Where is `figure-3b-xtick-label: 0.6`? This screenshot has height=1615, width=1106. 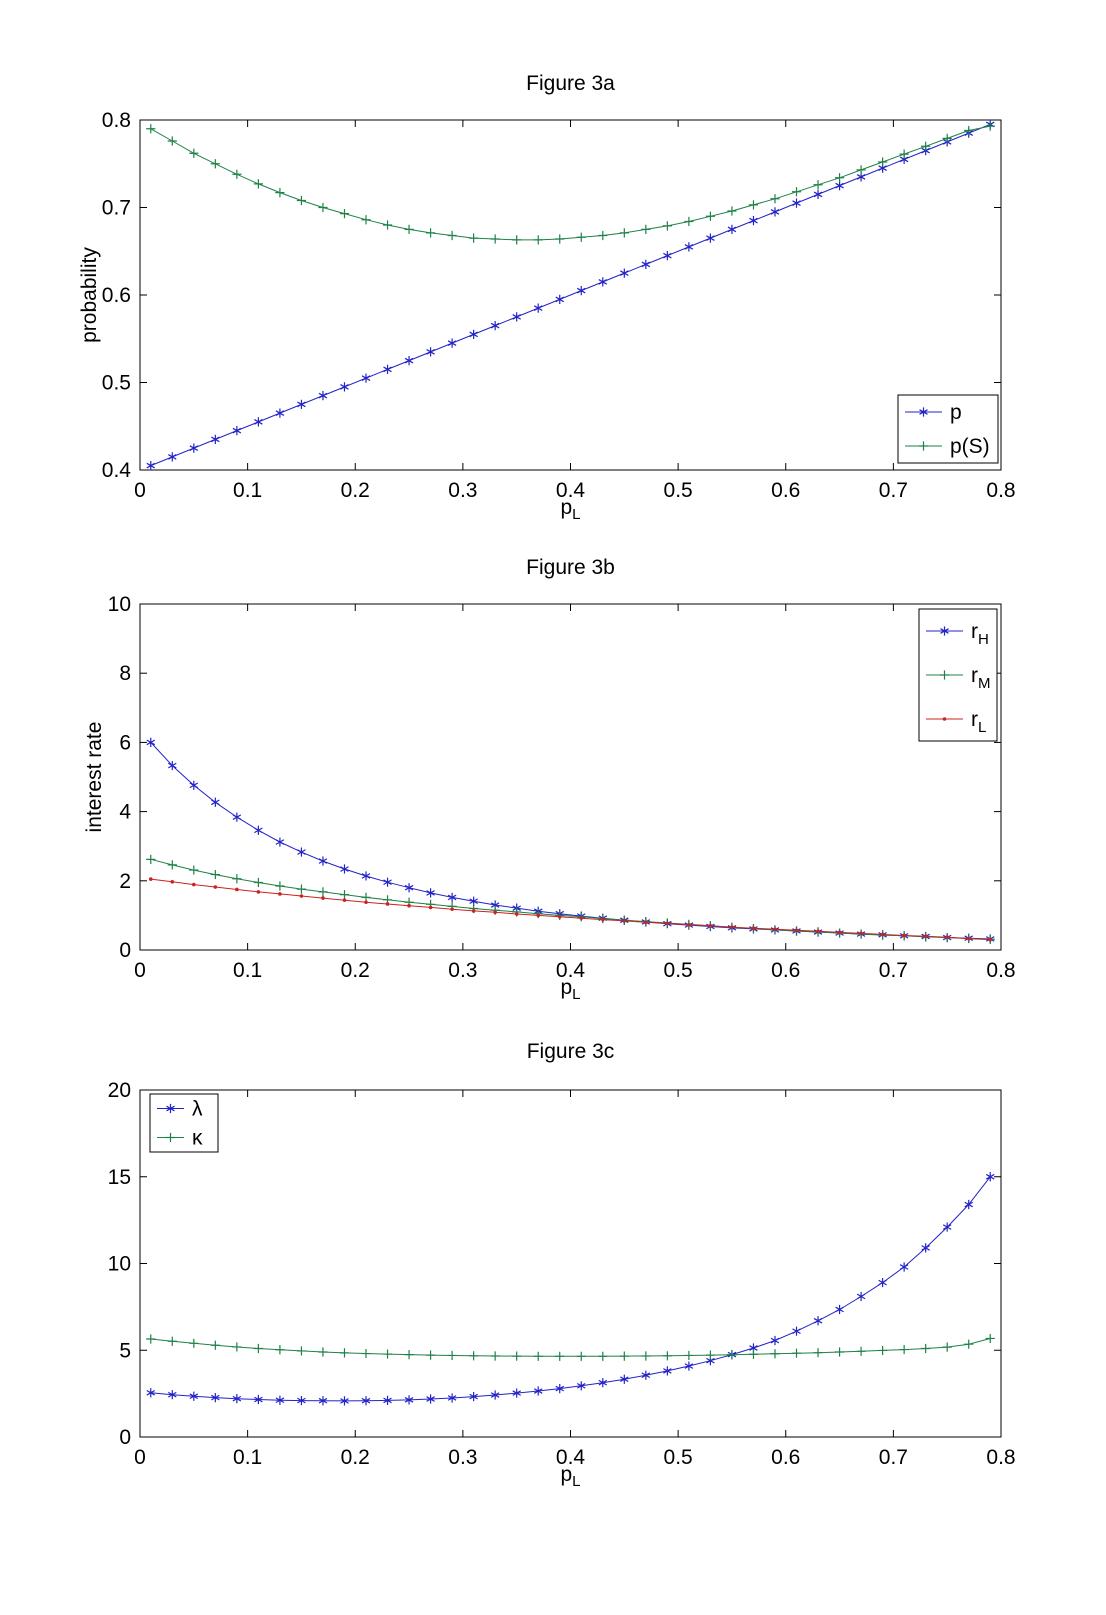 figure-3b-xtick-label: 0.6 is located at coordinates (785, 970).